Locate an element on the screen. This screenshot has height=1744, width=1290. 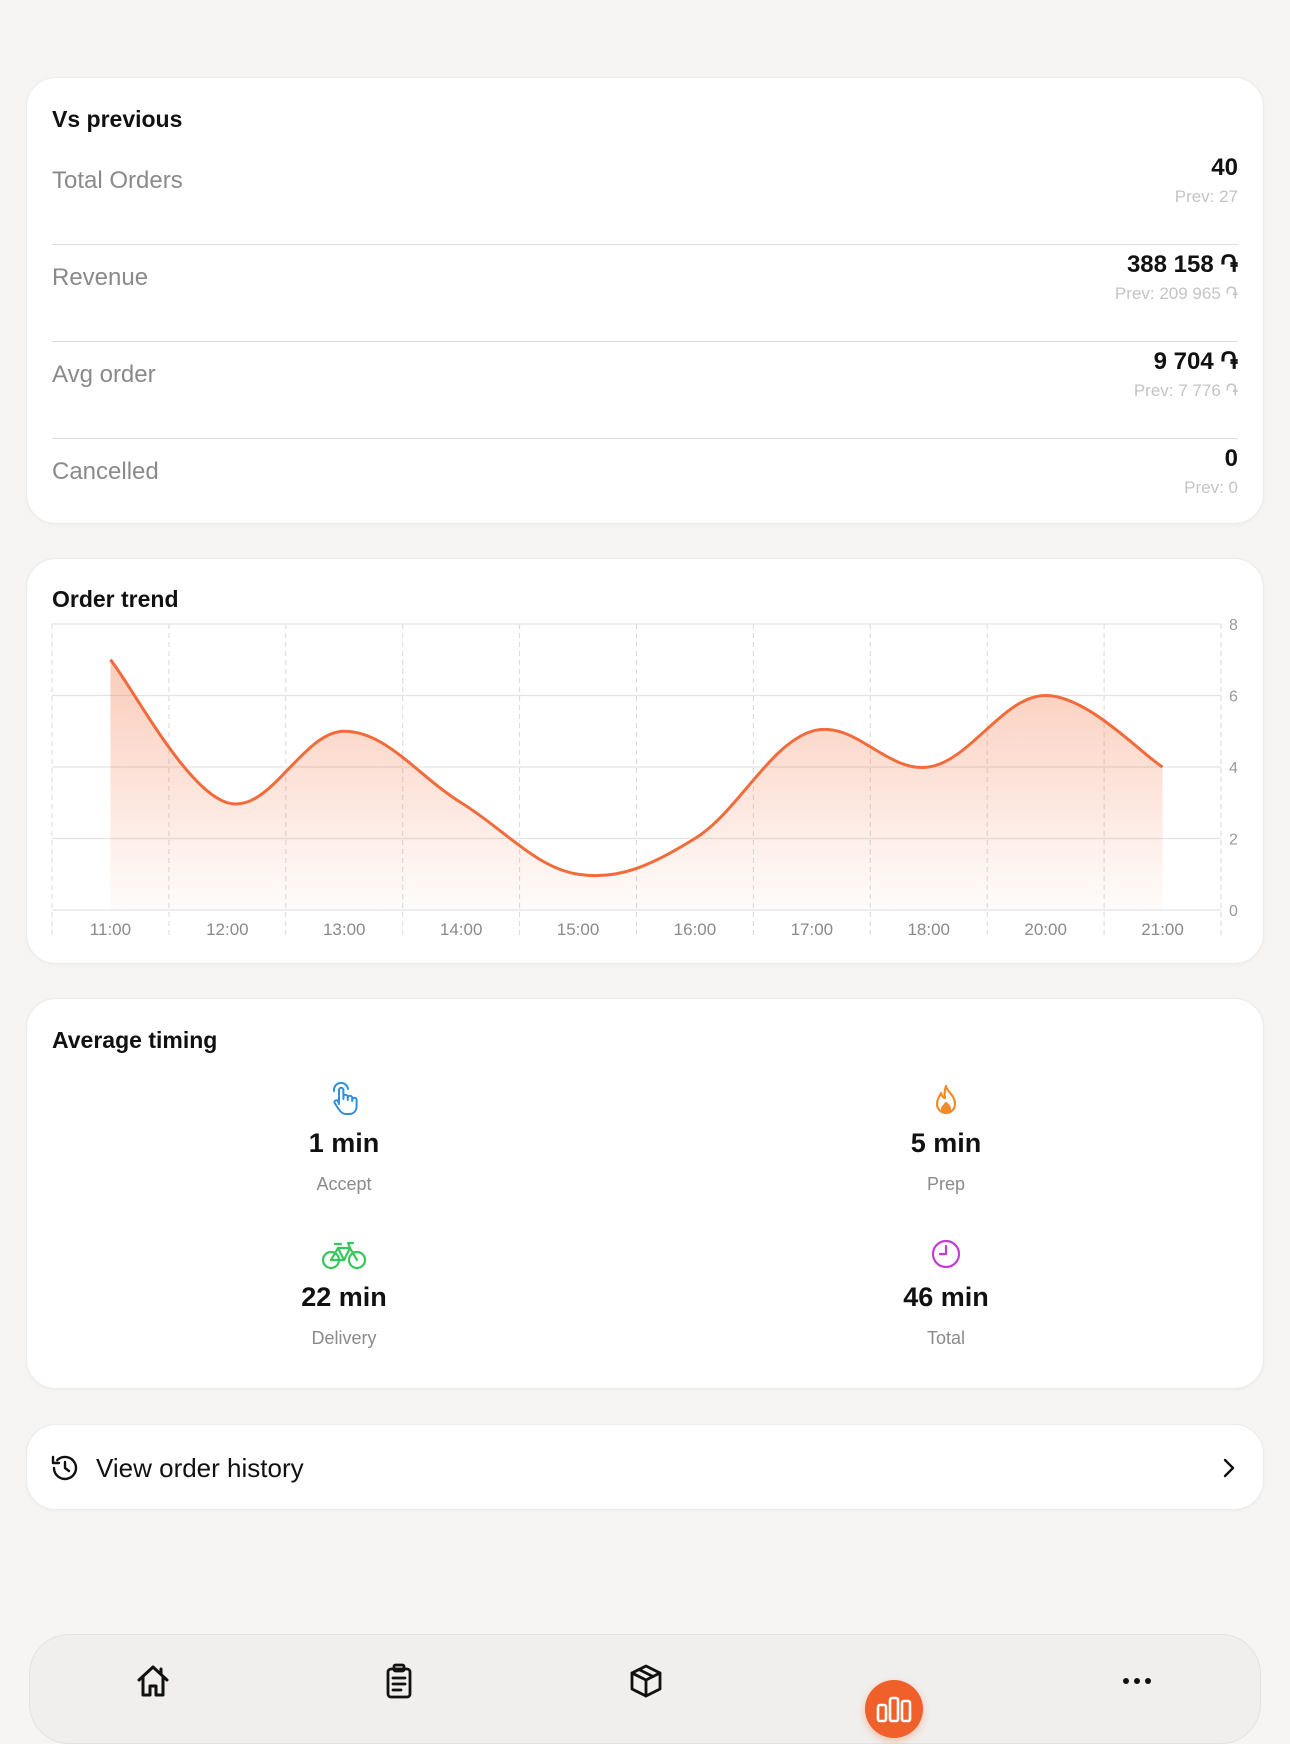
comparison-row-revenue: Revenue 388 158 ֏ Prev: 209 965 ֏ is located at coordinates (645, 293).